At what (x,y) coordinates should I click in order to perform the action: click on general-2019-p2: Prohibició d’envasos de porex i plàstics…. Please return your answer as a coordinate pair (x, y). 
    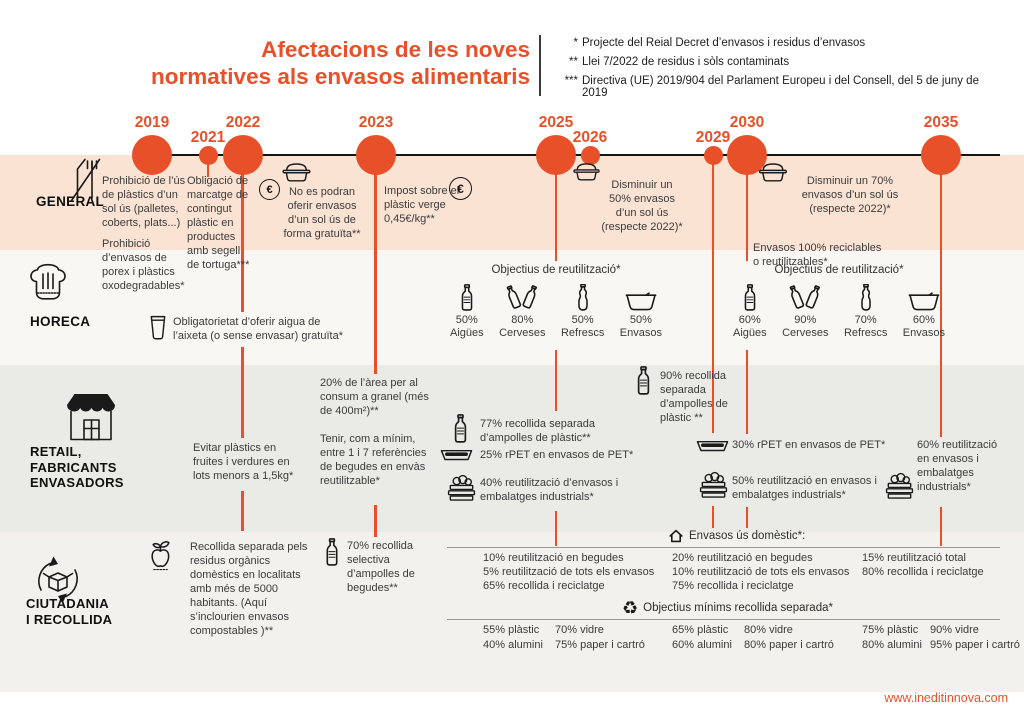
    Looking at the image, I should click on (143, 264).